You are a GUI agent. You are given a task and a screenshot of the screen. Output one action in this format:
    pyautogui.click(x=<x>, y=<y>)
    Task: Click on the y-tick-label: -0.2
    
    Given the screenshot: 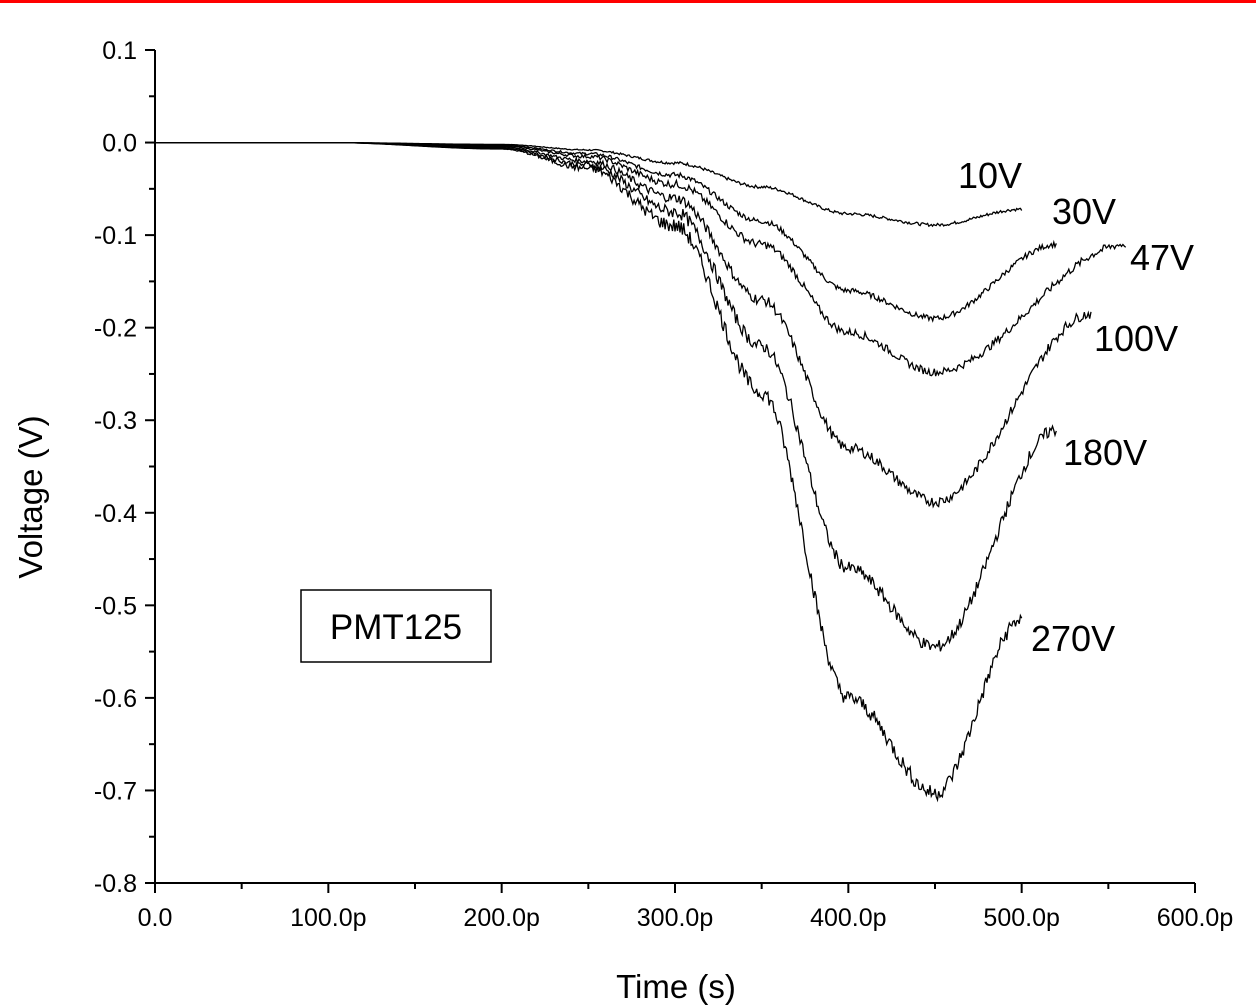 What is the action you would take?
    pyautogui.click(x=115, y=329)
    